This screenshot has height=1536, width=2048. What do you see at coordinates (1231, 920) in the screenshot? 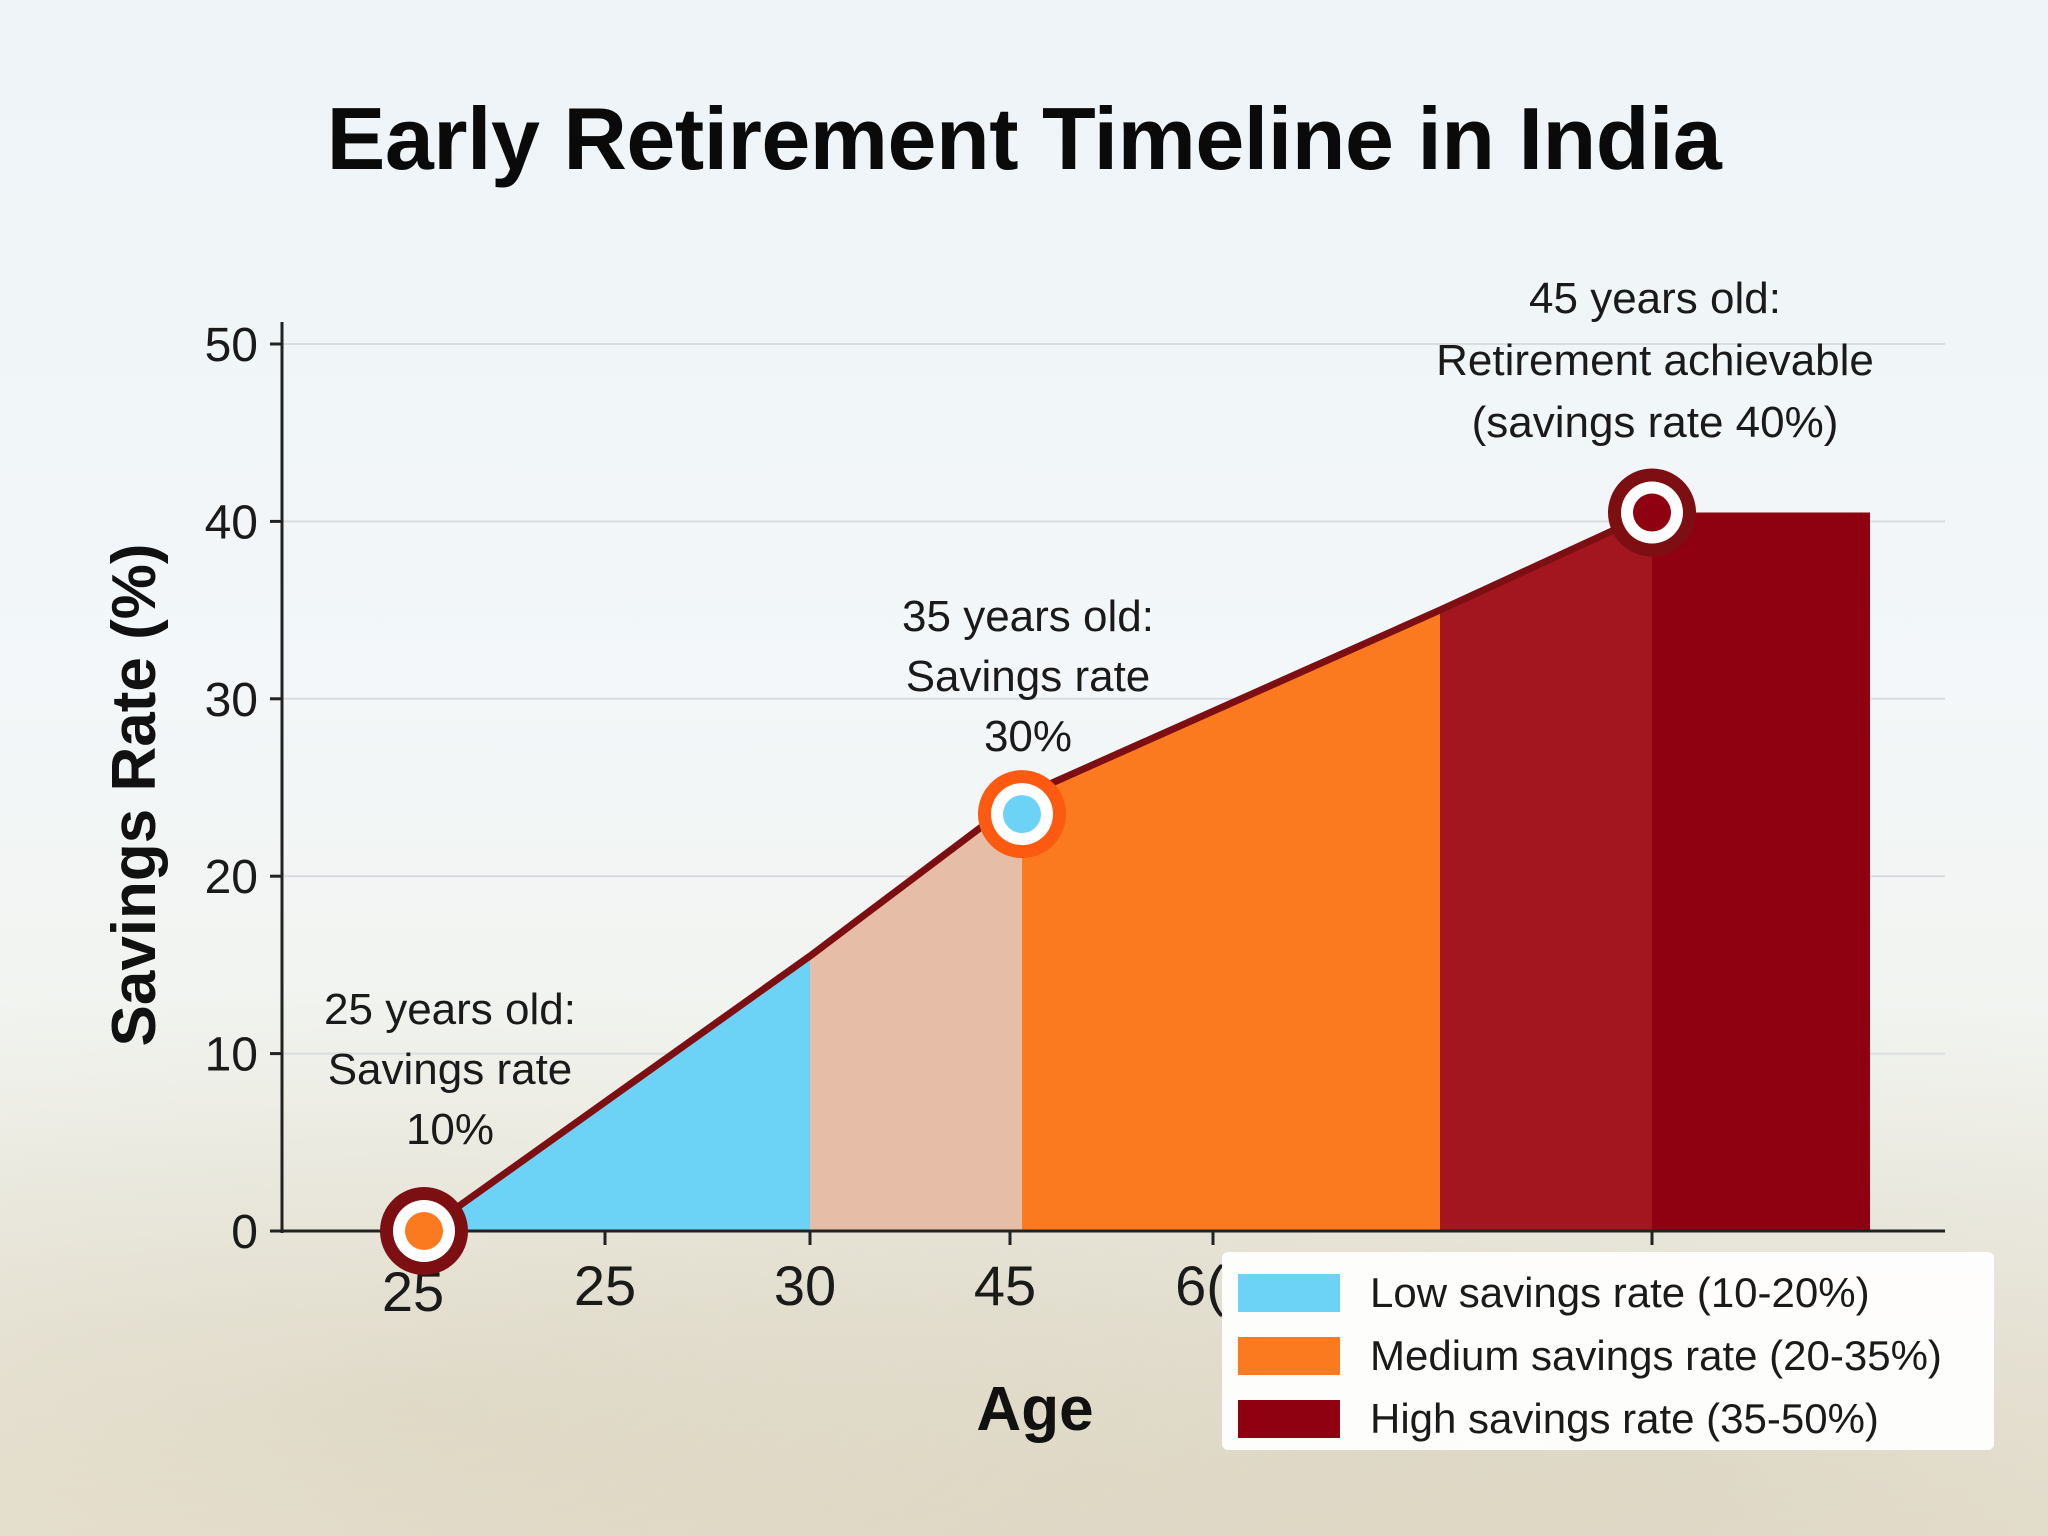
I see `area-medium-savings` at bounding box center [1231, 920].